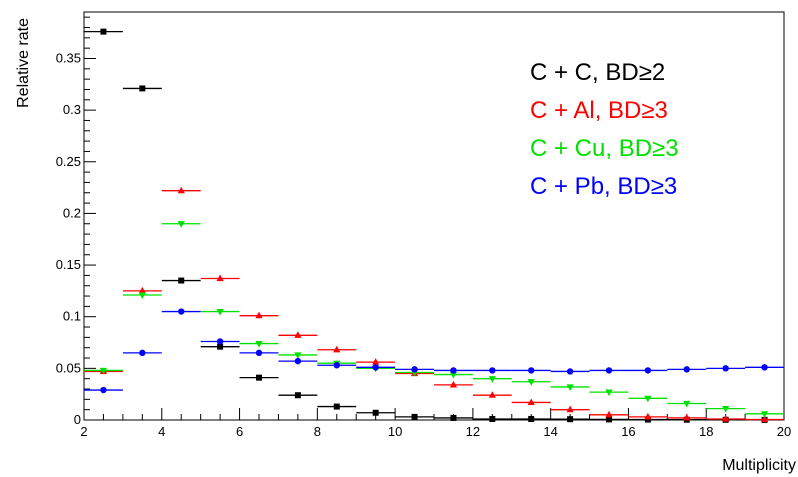  I want to click on legend-entry: C + Al, BD≥3, so click(599, 110).